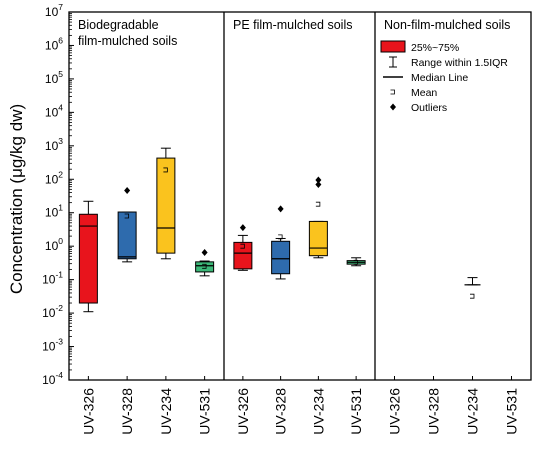 The image size is (545, 455). What do you see at coordinates (393, 107) in the screenshot?
I see `legend-outlier-swatch` at bounding box center [393, 107].